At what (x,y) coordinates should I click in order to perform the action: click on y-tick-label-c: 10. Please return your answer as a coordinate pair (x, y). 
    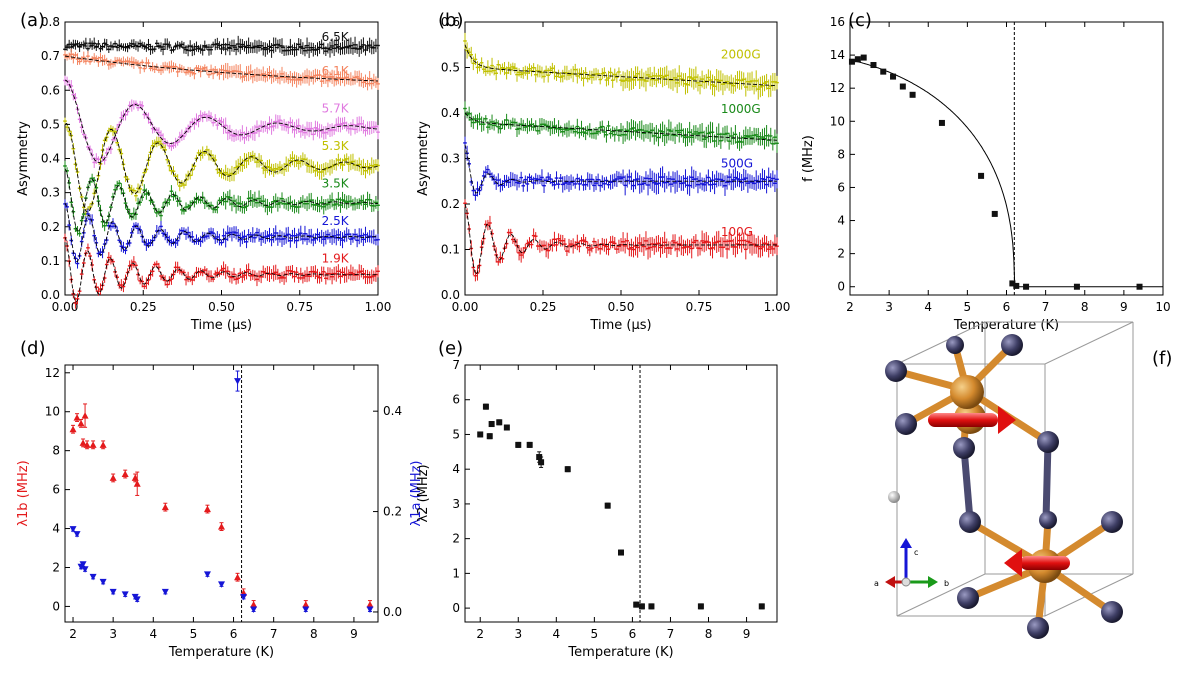
    Looking at the image, I should click on (837, 121).